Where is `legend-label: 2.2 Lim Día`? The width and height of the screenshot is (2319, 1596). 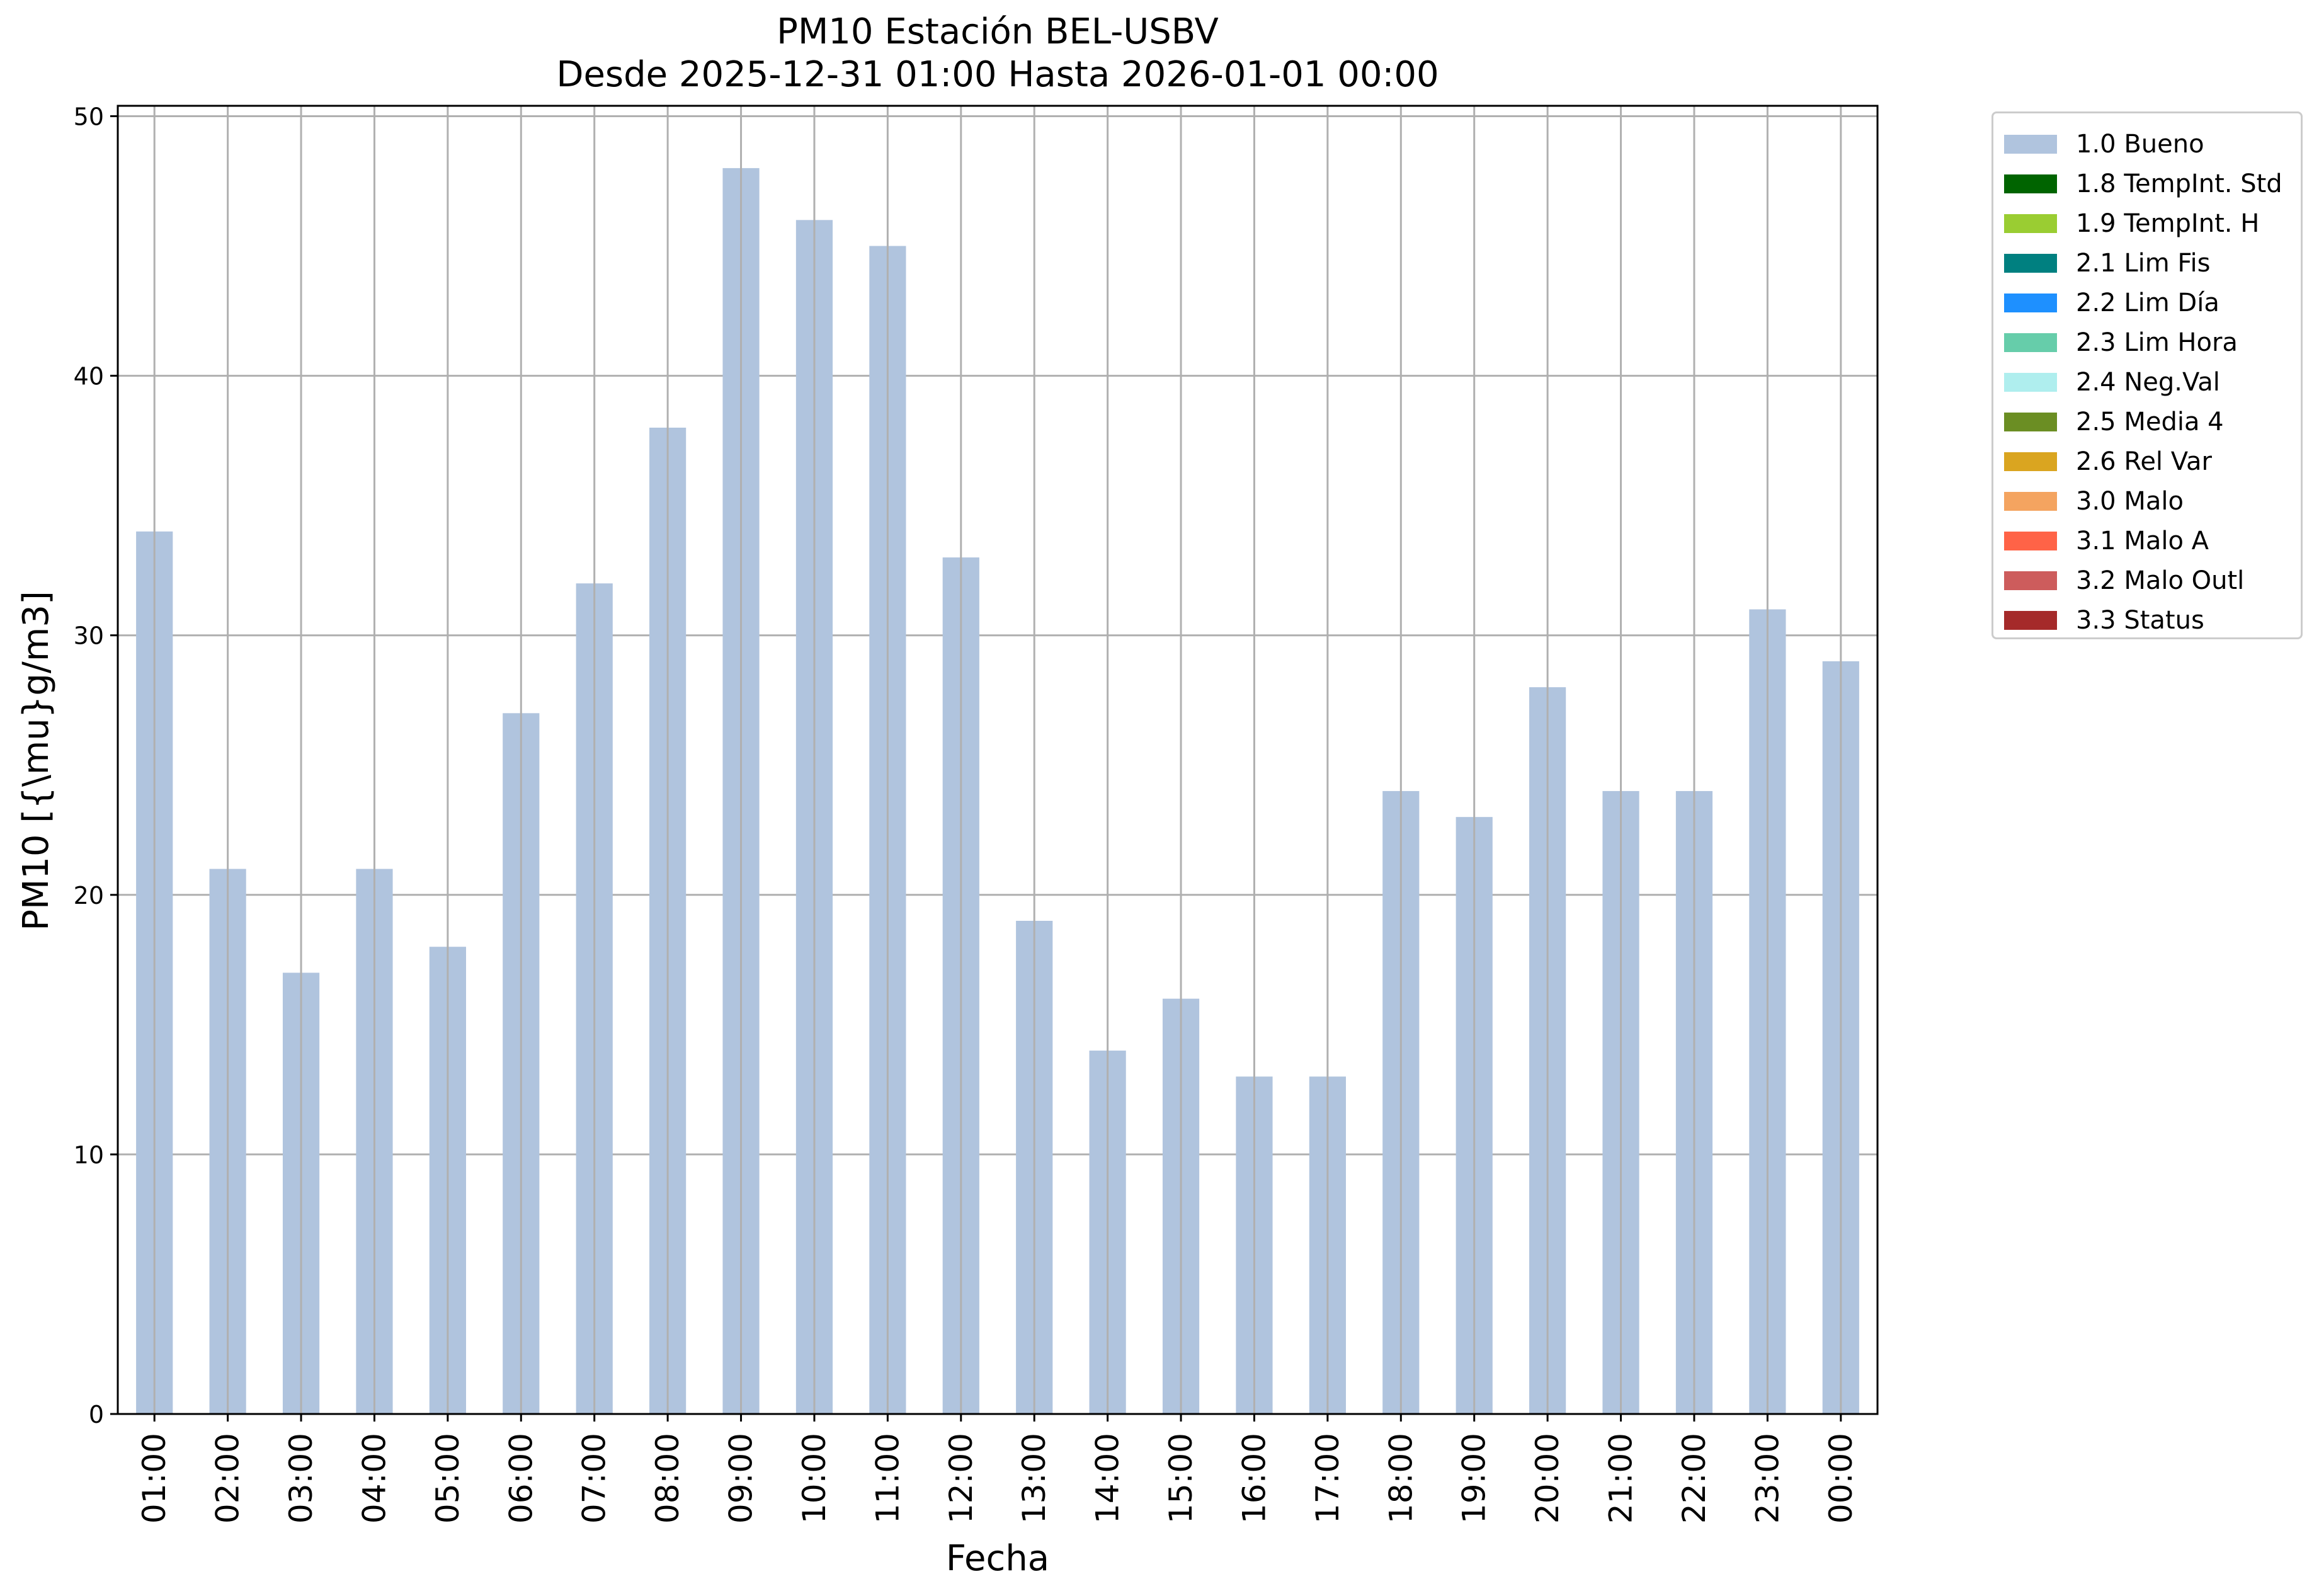 legend-label: 2.2 Lim Día is located at coordinates (2147, 302).